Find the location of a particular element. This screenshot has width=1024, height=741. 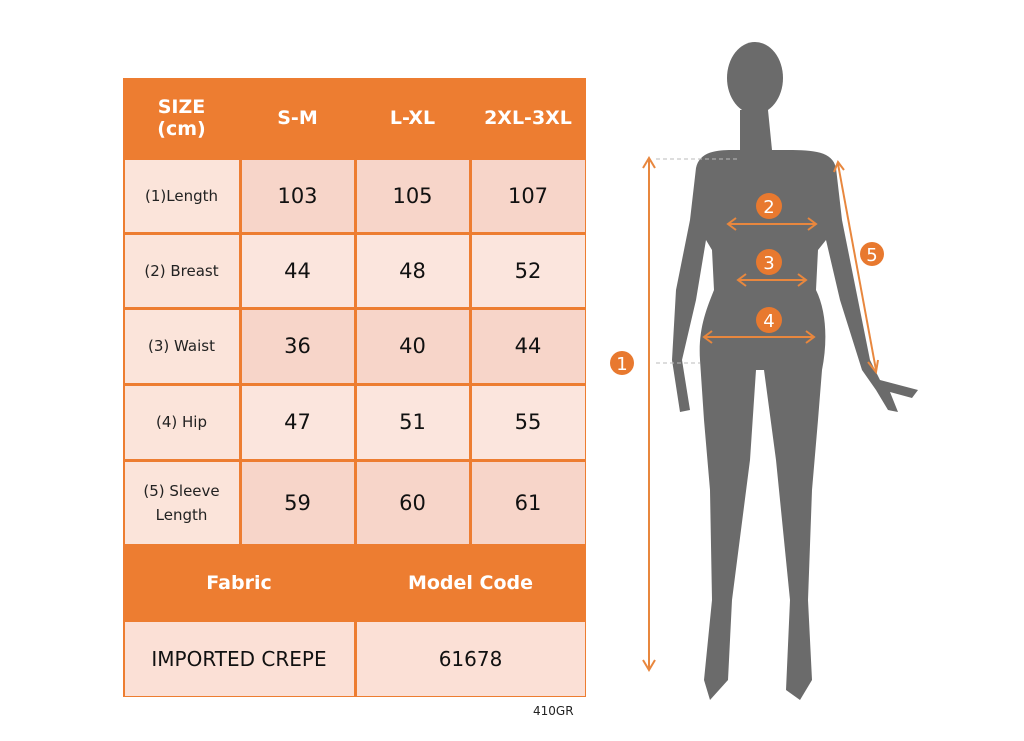

row-label: (1)Length is located at coordinates (181, 195).